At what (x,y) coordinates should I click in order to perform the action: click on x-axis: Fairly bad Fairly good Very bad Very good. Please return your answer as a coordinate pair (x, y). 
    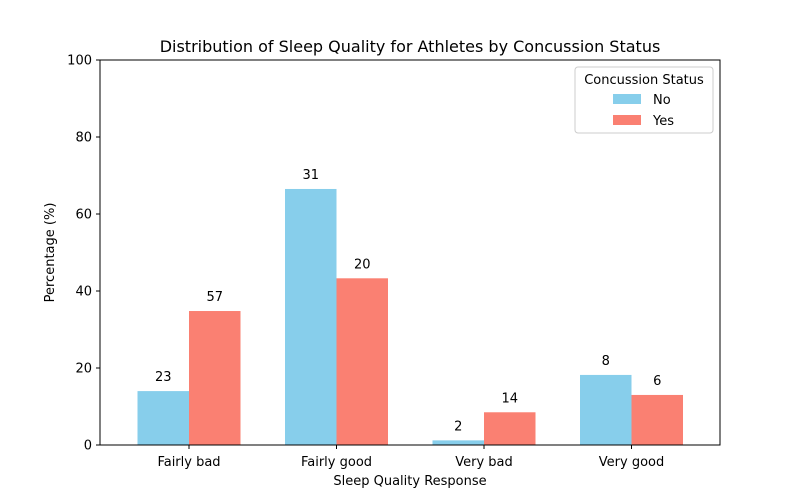
    Looking at the image, I should click on (410, 457).